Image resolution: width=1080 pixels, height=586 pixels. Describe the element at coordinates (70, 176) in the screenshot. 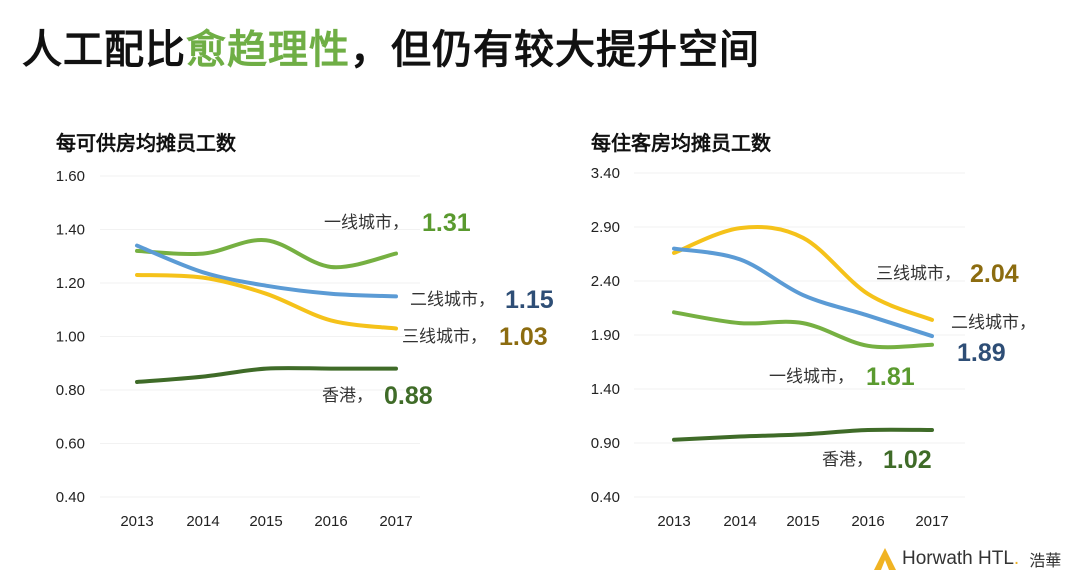

I see `y-tick-label: 1.60` at that location.